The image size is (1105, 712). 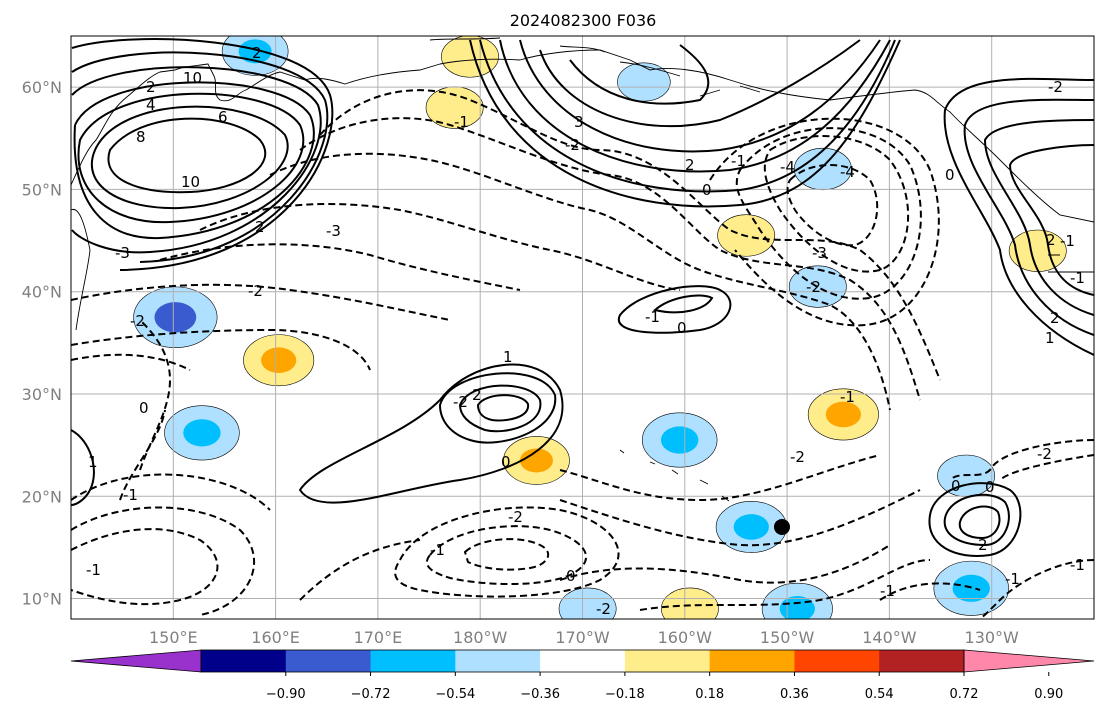 I want to click on lon-tick-label: 160°E, so click(x=275, y=637).